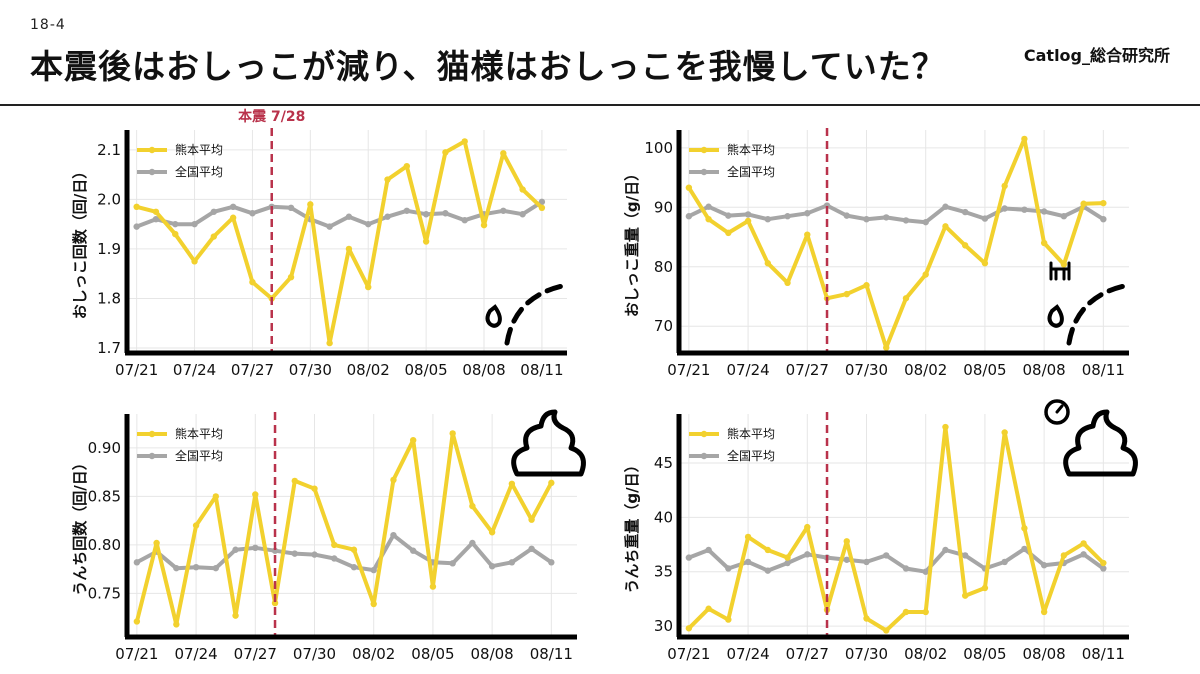 This screenshot has width=1200, height=674. What do you see at coordinates (344, 552) in the screenshot?
I see `series-national` at bounding box center [344, 552].